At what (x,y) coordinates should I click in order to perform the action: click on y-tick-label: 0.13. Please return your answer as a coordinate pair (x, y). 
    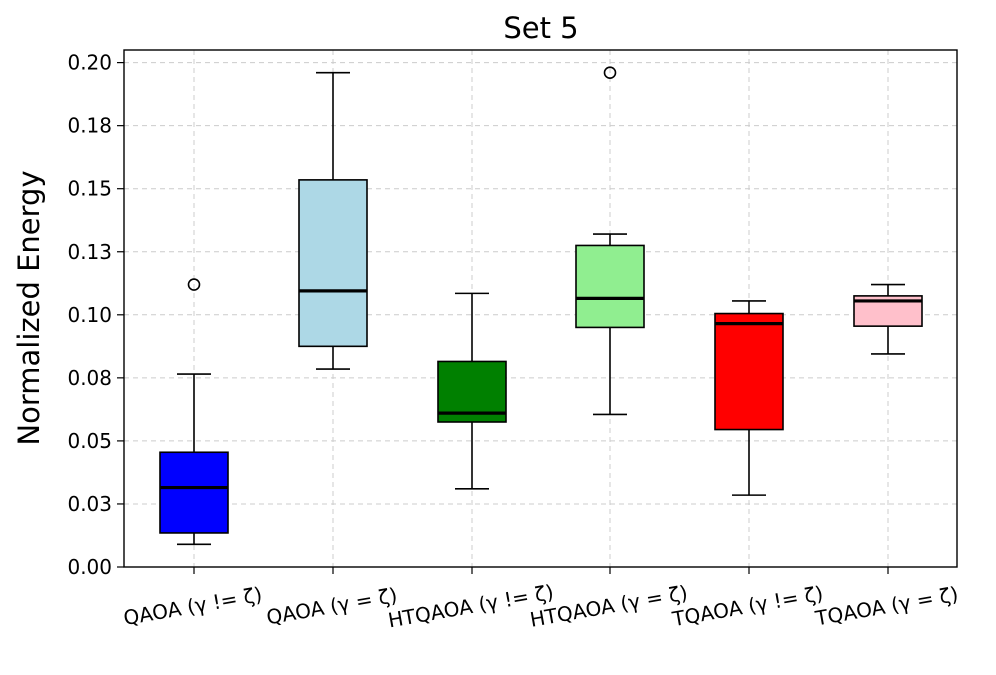
    Looking at the image, I should click on (89, 252).